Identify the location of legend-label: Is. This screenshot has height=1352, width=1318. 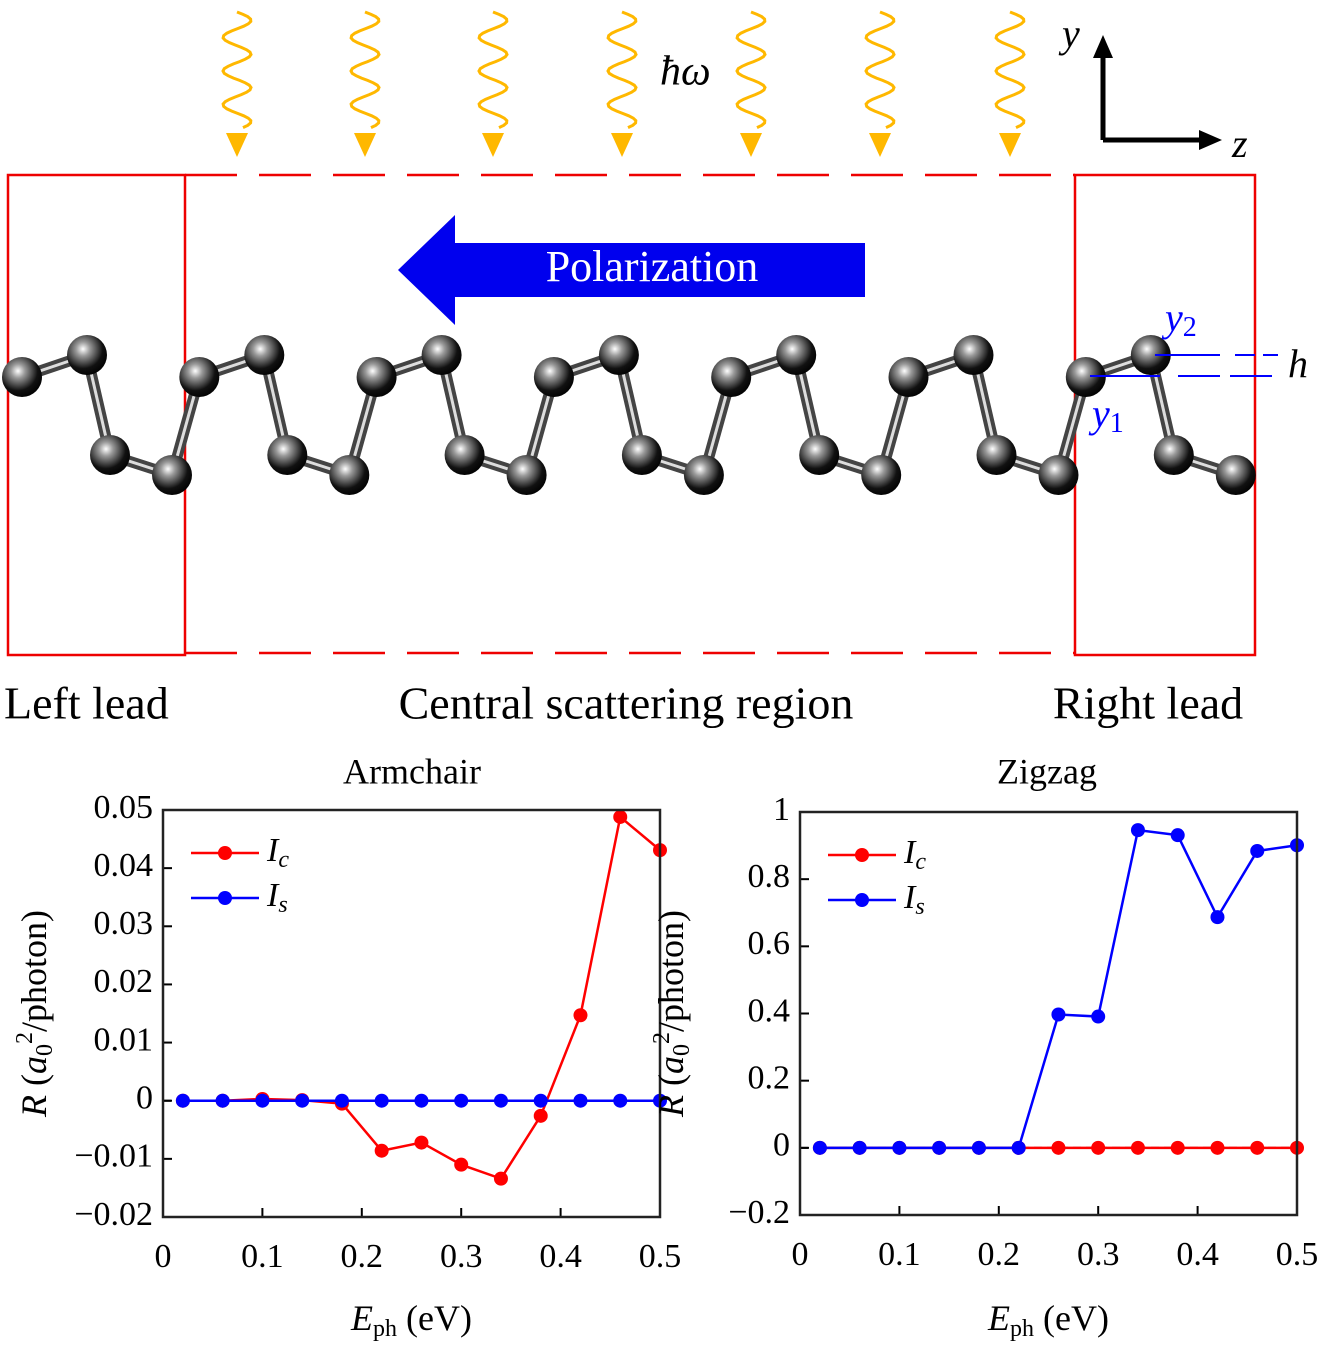
(914, 899).